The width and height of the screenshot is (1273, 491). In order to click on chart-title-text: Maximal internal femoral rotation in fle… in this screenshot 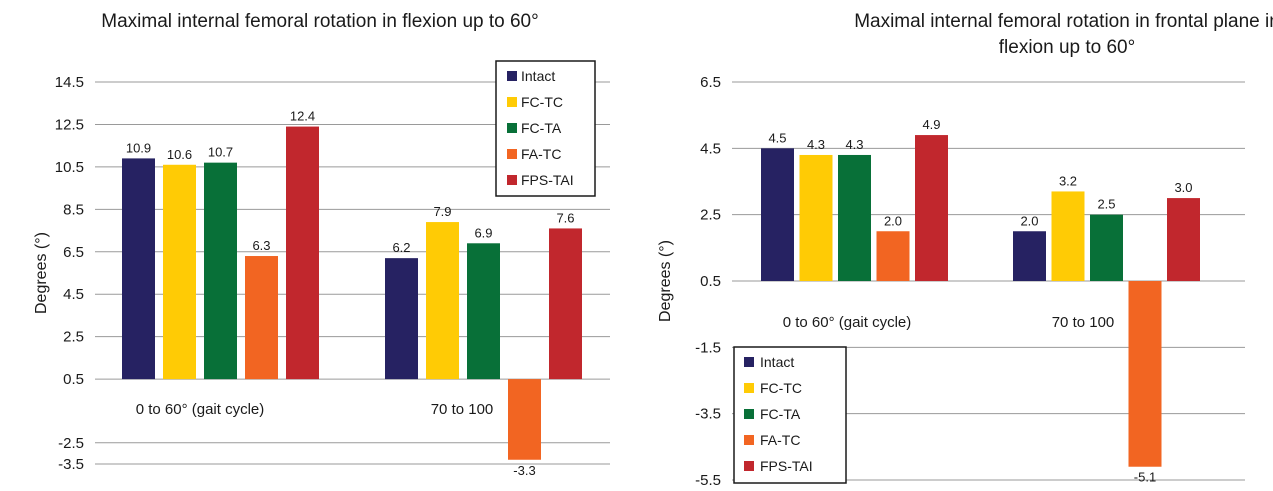, I will do `click(319, 21)`.